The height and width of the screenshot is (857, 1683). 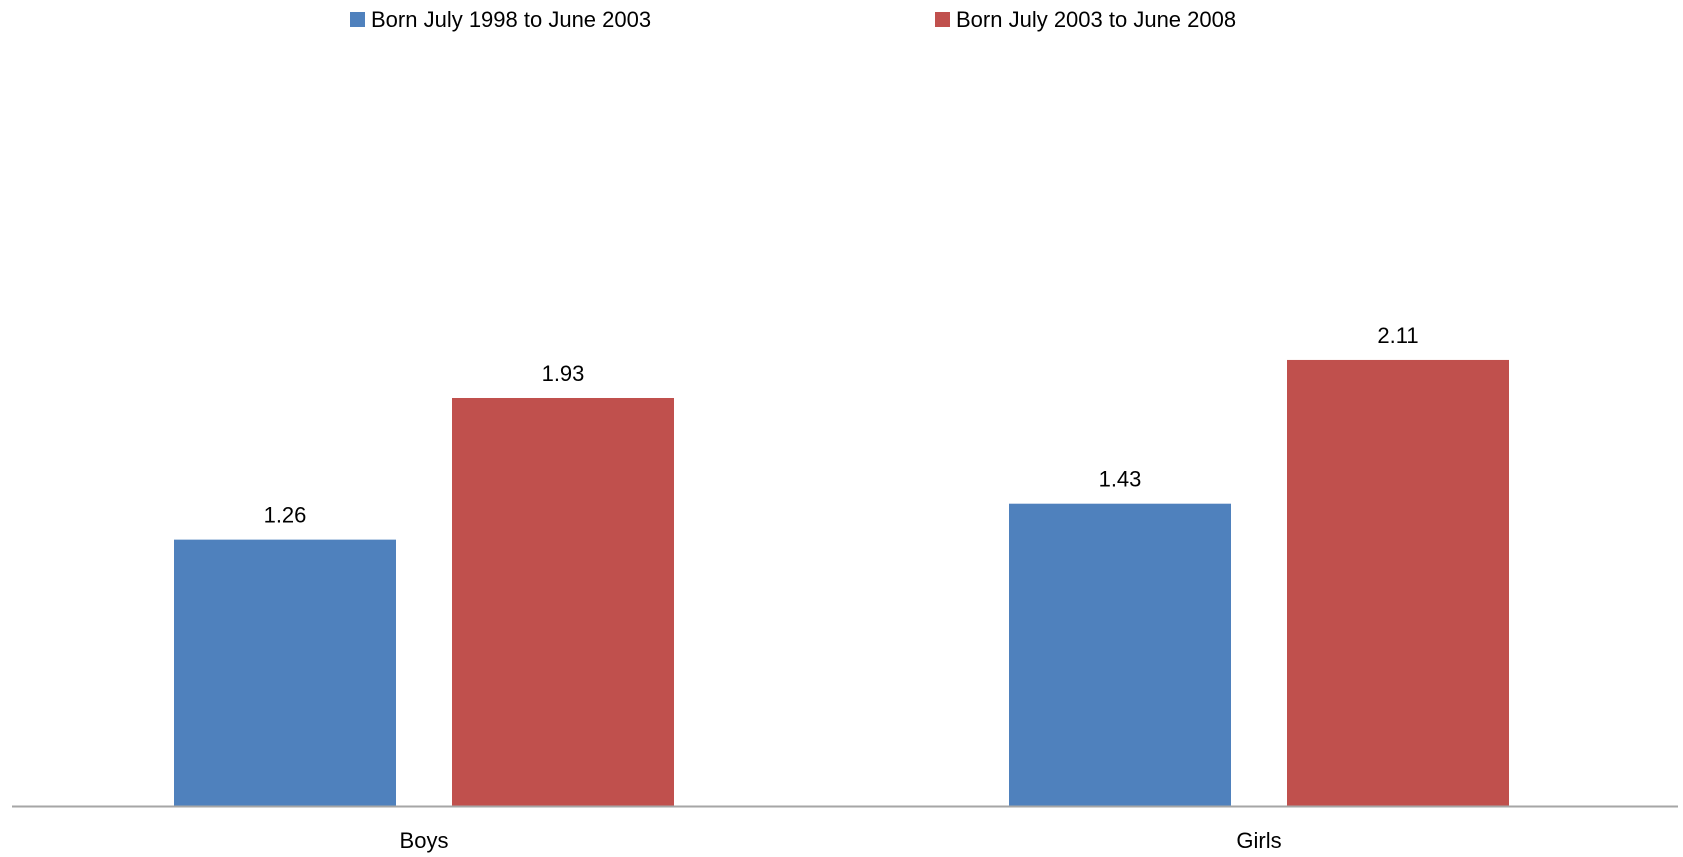 I want to click on data-label-boys-series-2: 1.93, so click(x=563, y=373).